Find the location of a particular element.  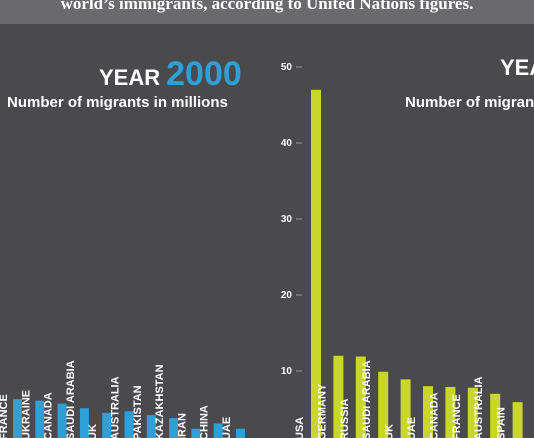

category-label: IRAN is located at coordinates (182, 425).